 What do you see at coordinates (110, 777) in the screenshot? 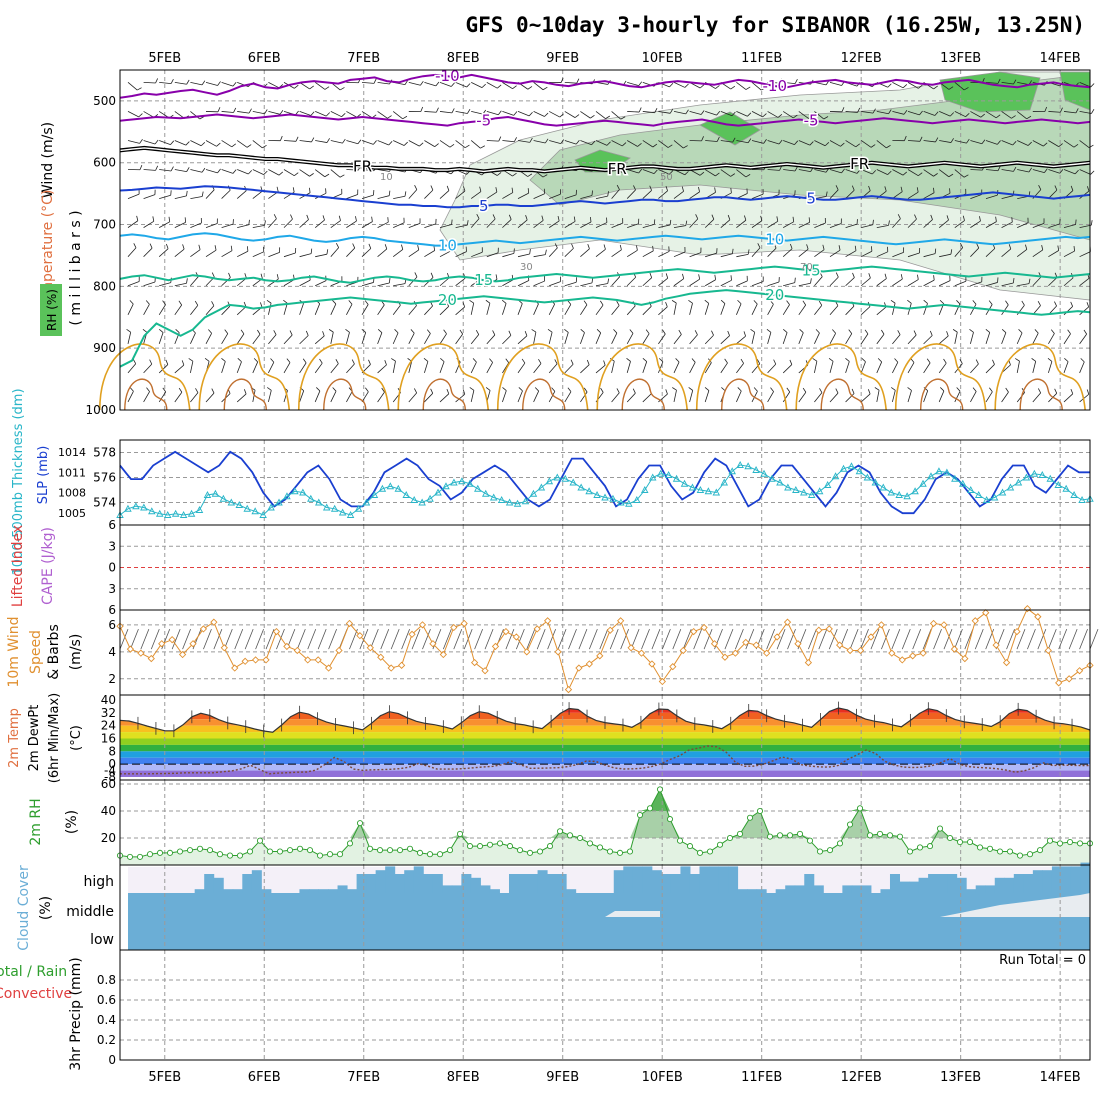
I see `temp-tick--8: -8` at bounding box center [110, 777].